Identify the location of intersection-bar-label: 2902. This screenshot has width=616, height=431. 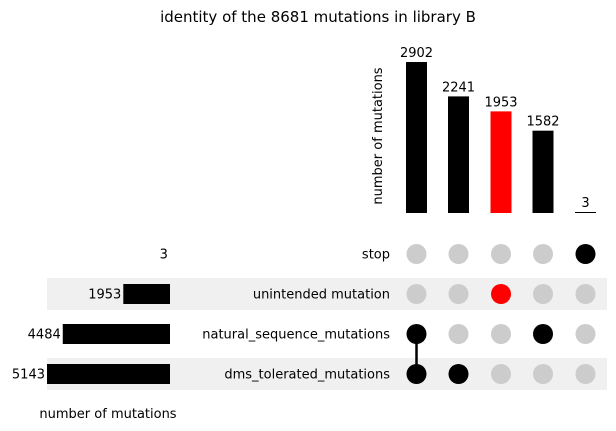
(416, 53).